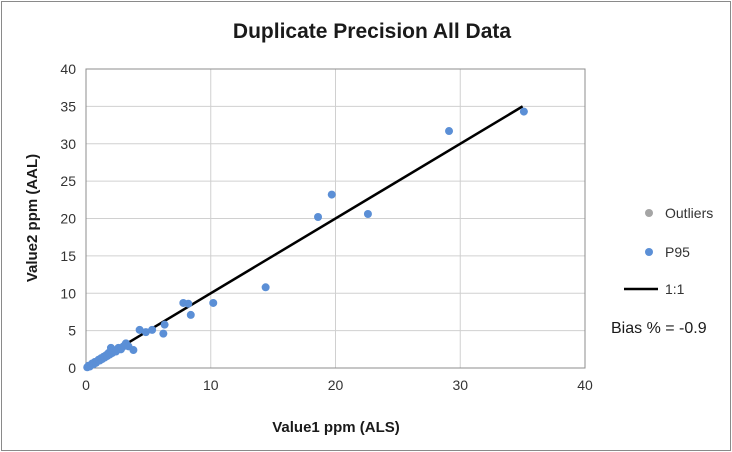  Describe the element at coordinates (68, 256) in the screenshot. I see `y-tick-label: 15` at that location.